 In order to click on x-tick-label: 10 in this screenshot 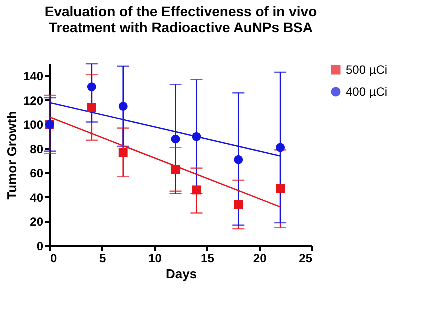, I will do `click(155, 259)`.